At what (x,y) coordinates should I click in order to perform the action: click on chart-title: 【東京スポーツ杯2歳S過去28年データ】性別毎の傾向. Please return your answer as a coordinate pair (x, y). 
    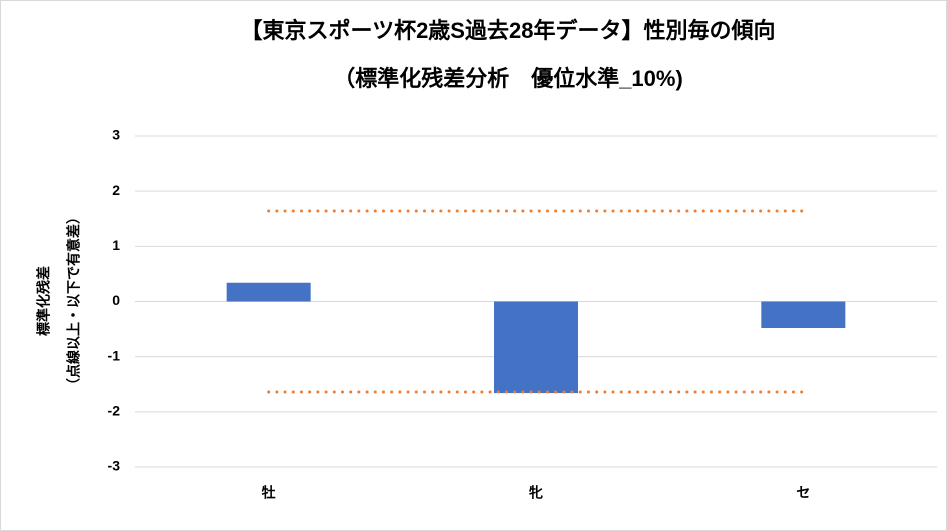
    Looking at the image, I should click on (508, 30).